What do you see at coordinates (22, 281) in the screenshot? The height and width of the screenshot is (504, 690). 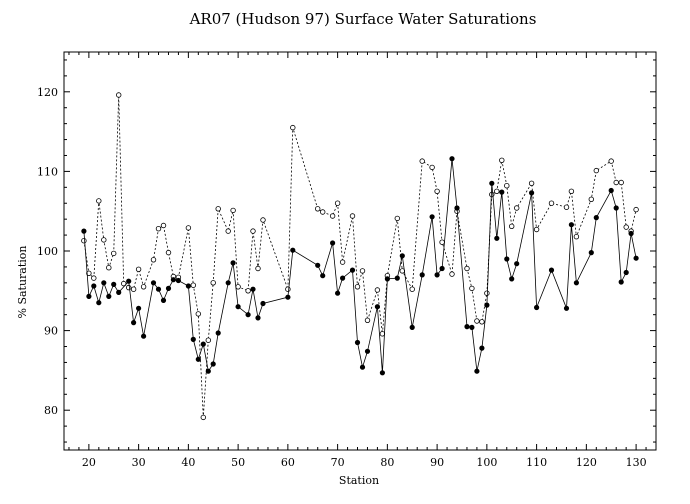 I see `y-axis-label: % Saturation` at bounding box center [22, 281].